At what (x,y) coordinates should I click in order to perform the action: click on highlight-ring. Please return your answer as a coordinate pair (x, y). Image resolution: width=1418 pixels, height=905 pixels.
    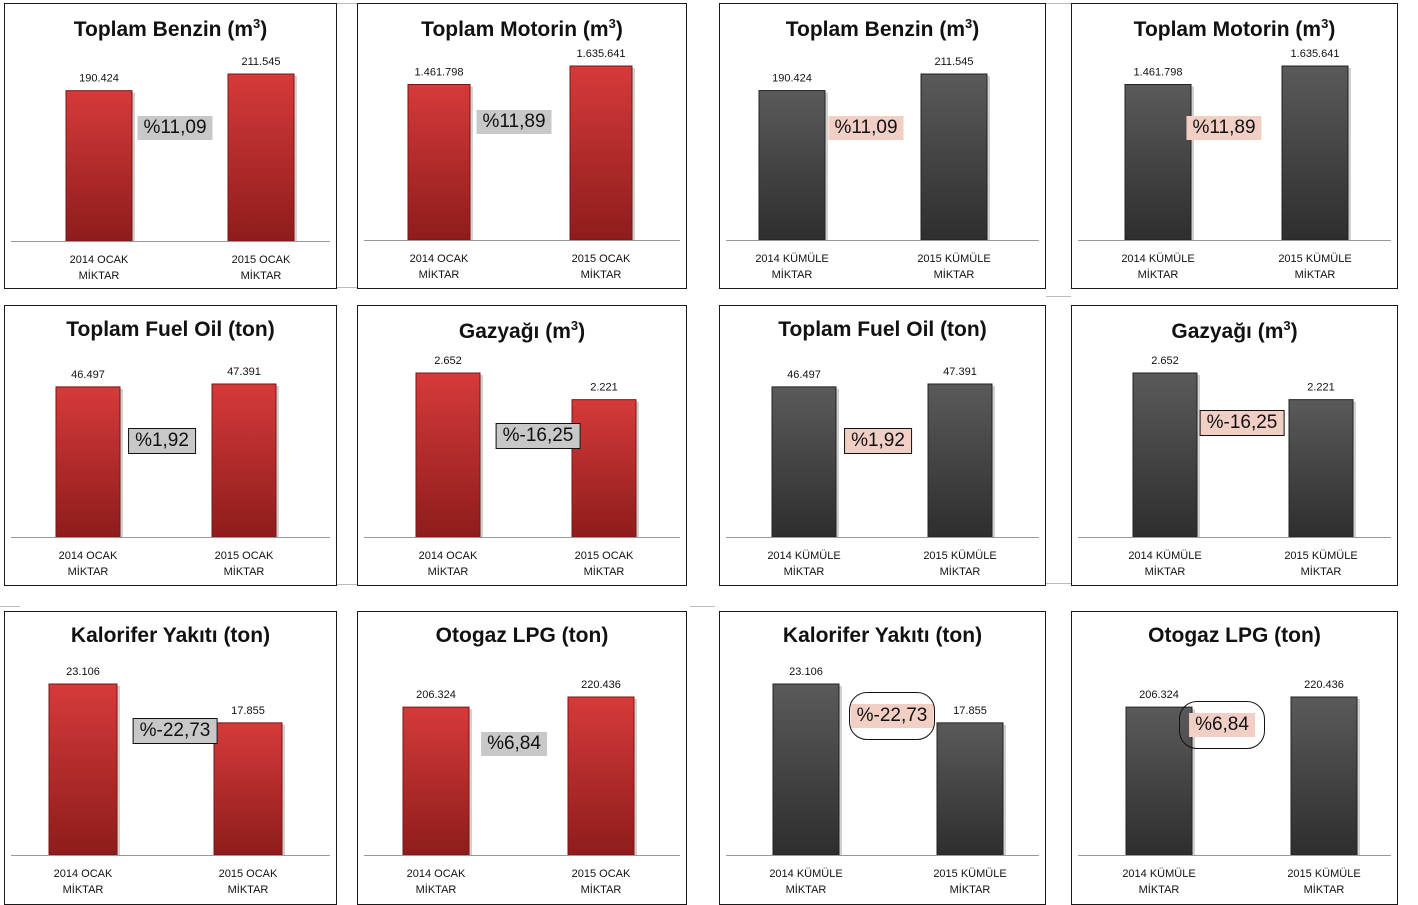
    Looking at the image, I should click on (1222, 725).